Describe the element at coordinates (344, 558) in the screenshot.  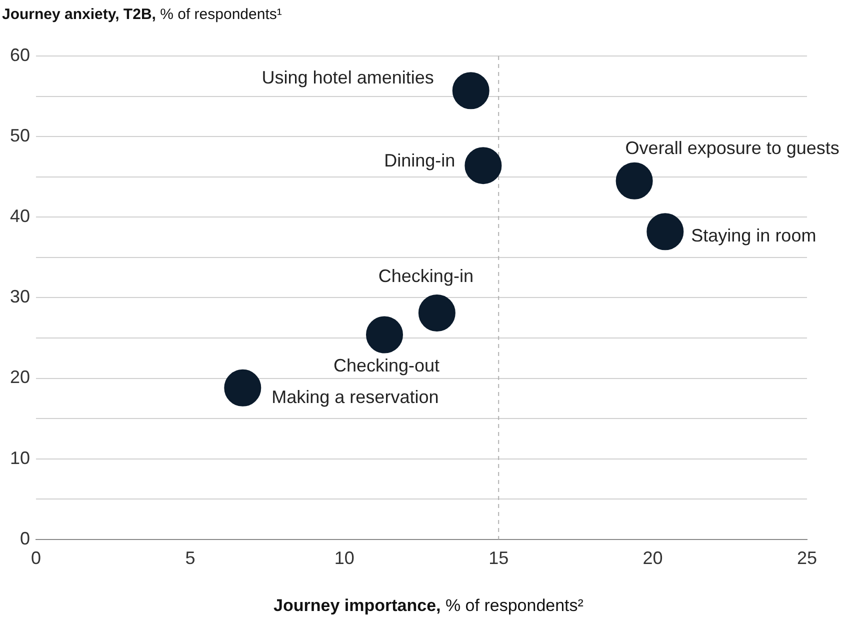
I see `x-tick-label: 10` at that location.